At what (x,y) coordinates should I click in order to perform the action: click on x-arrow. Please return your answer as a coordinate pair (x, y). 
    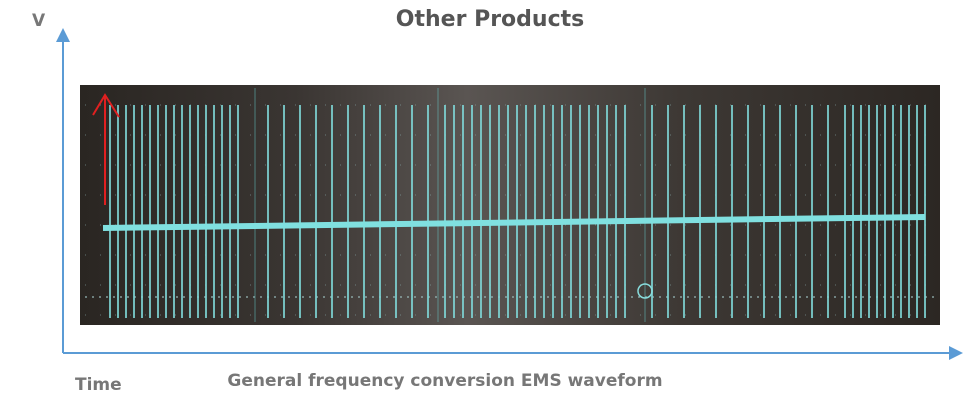
    Looking at the image, I should click on (956, 353).